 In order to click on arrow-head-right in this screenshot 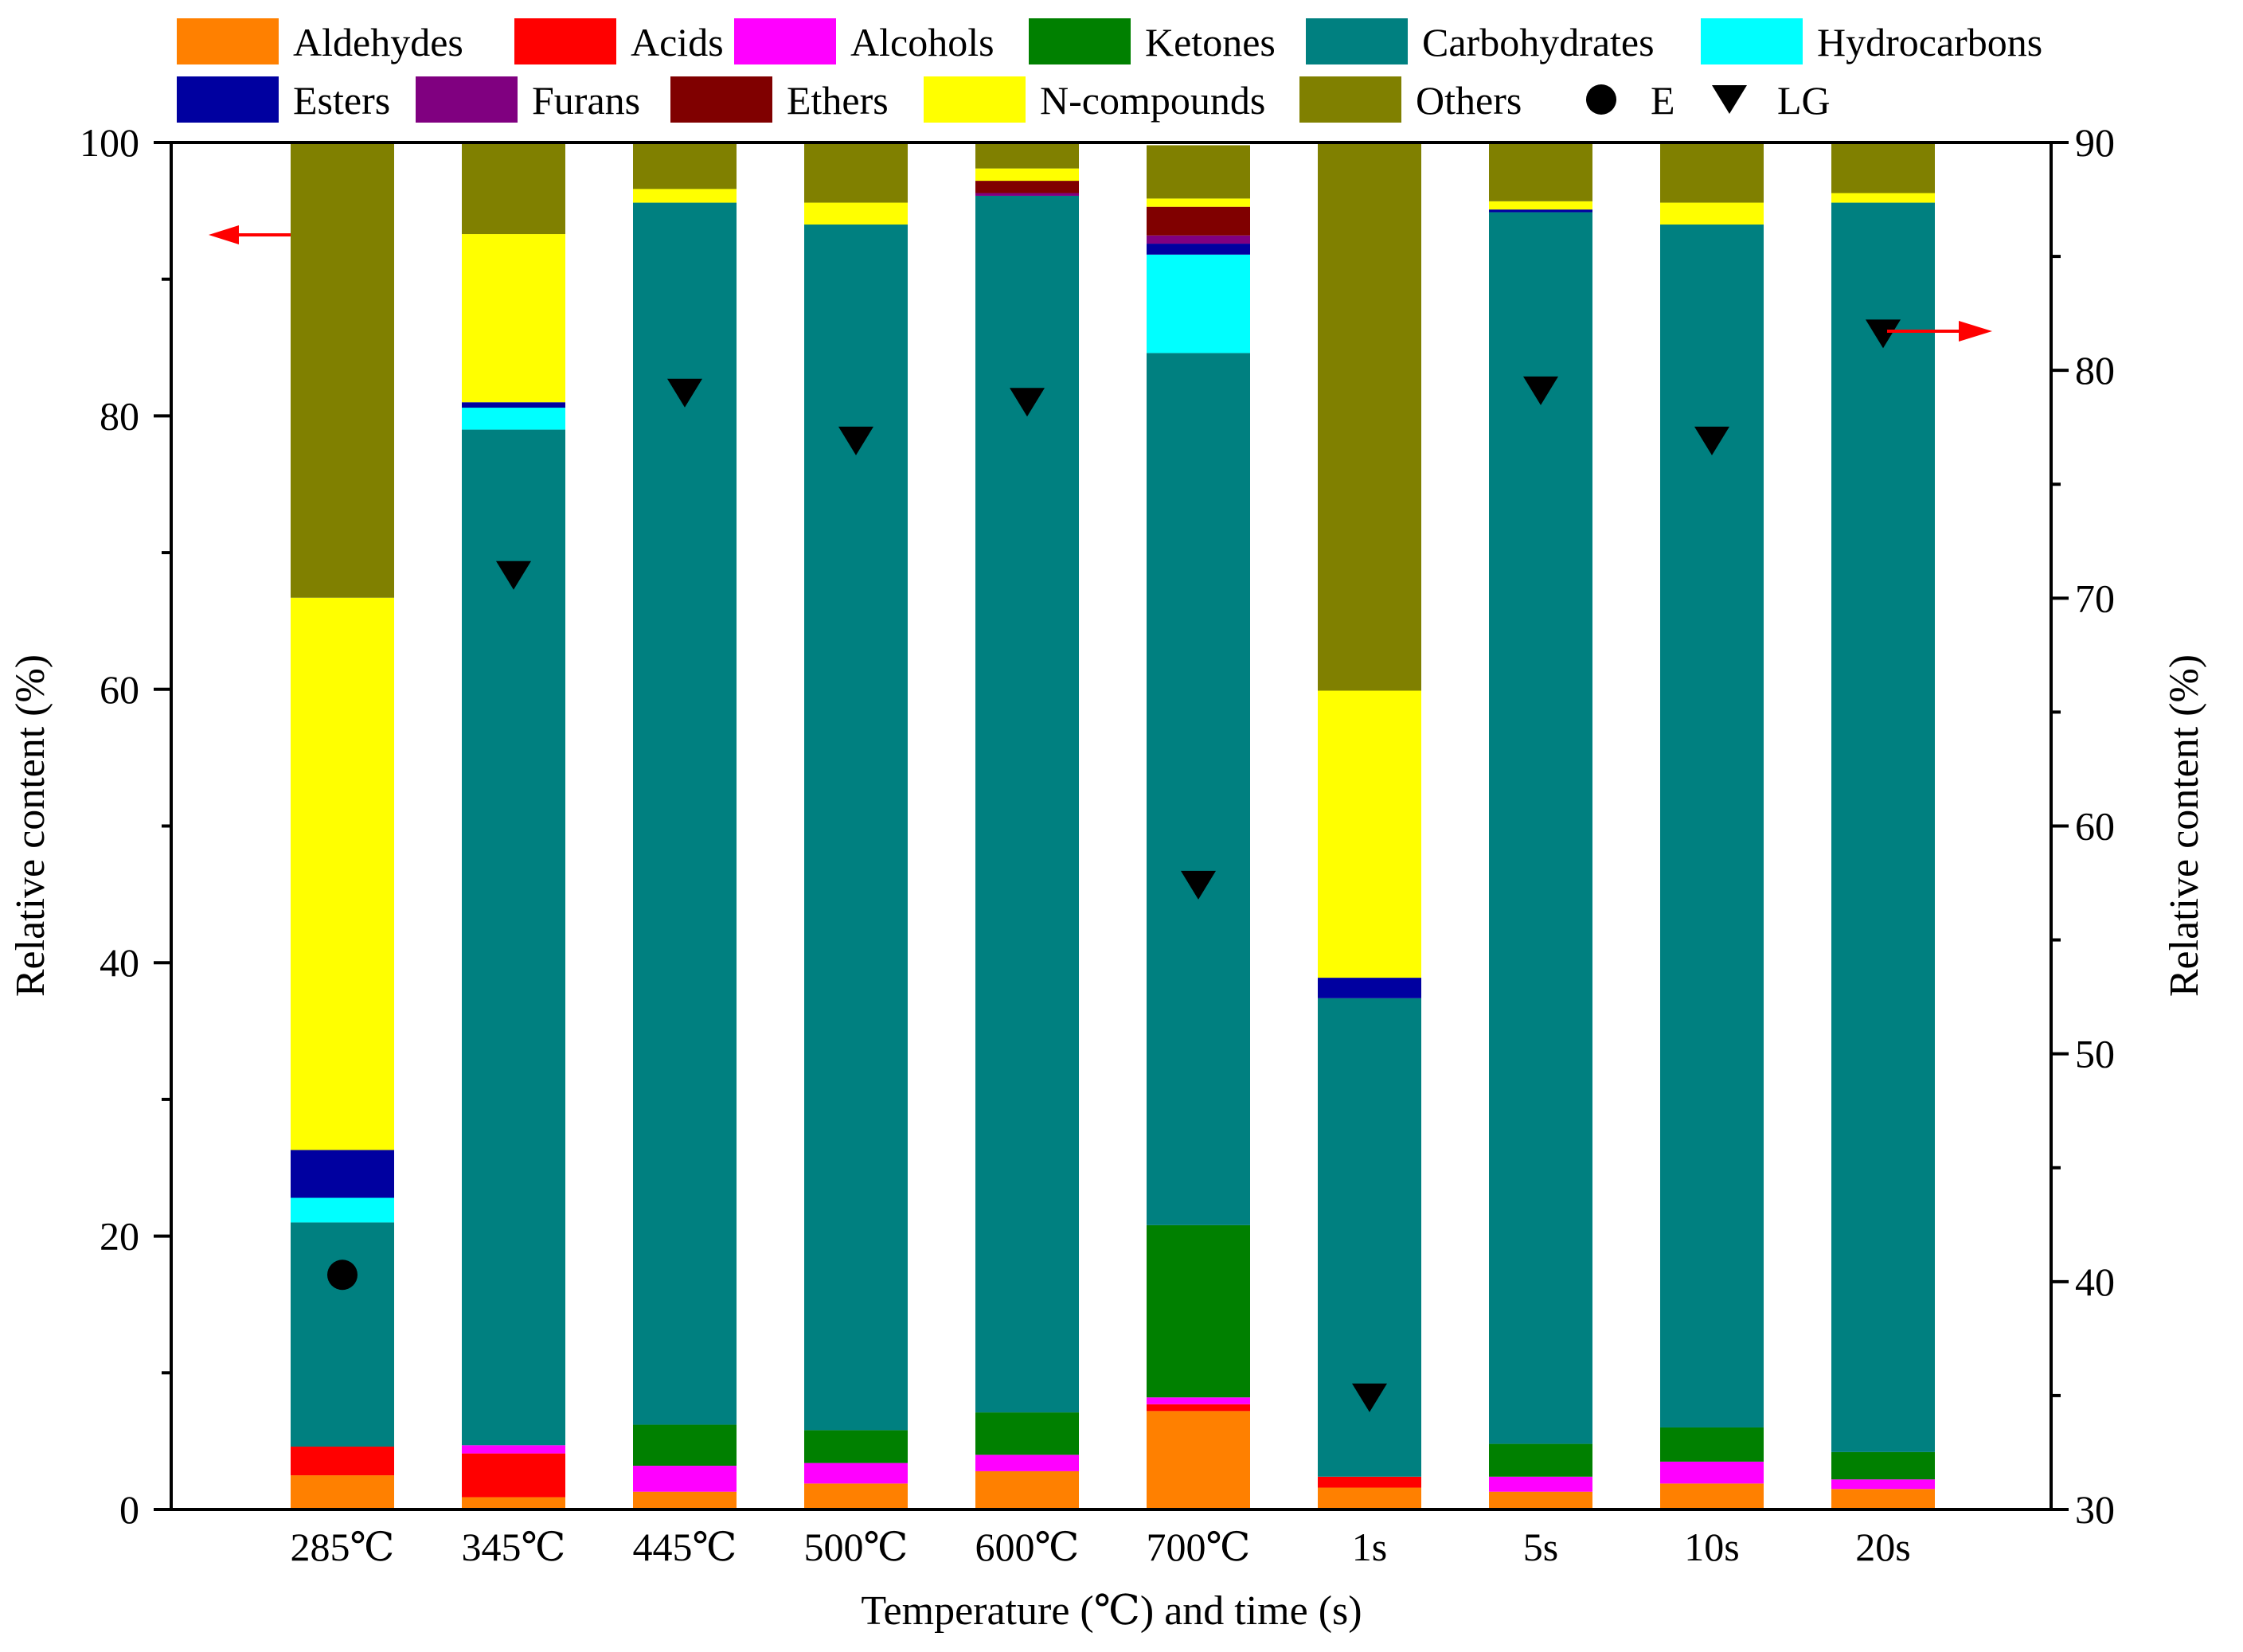, I will do `click(1975, 331)`.